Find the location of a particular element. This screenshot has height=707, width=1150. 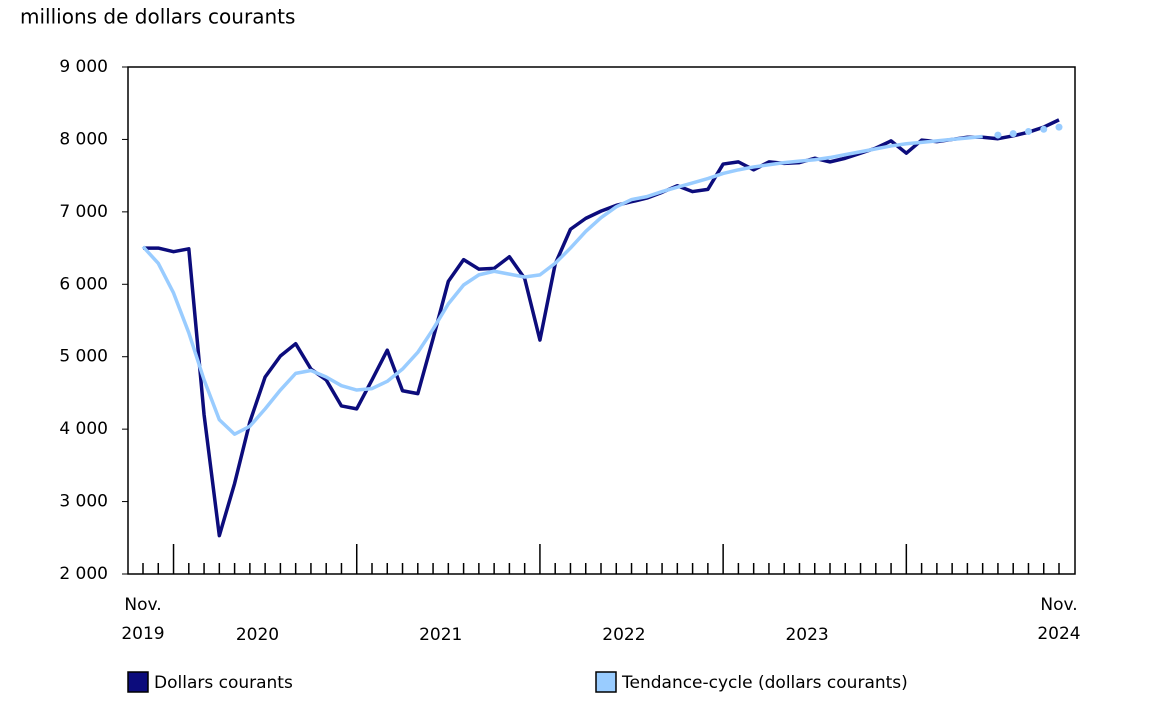

y-tick-label: 7 000 is located at coordinates (83, 212).